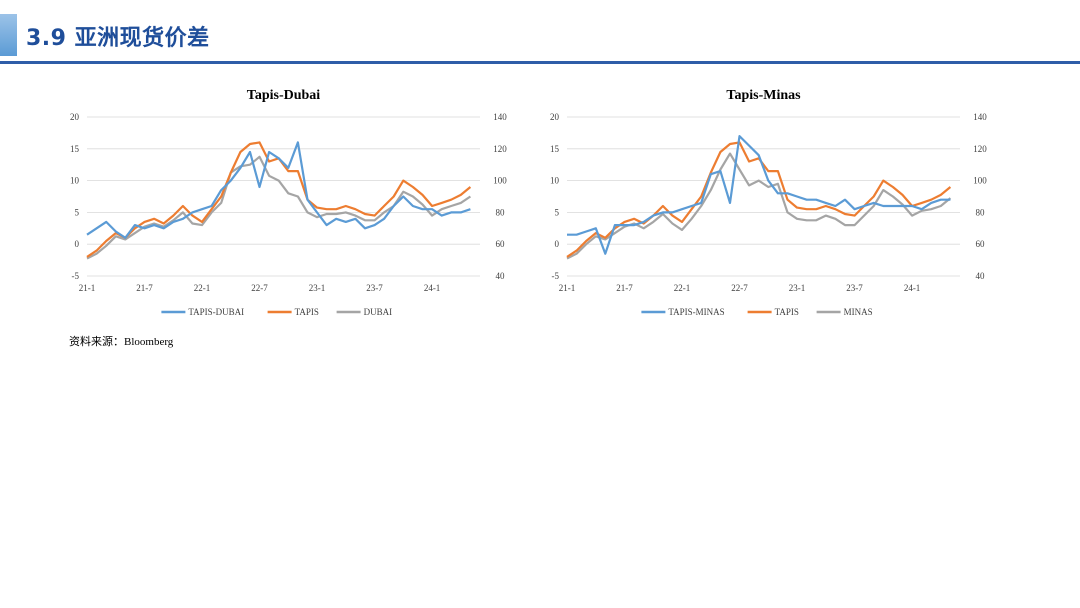 The image size is (1080, 608). I want to click on tapis-minas-ytick-right: 60, so click(981, 244).